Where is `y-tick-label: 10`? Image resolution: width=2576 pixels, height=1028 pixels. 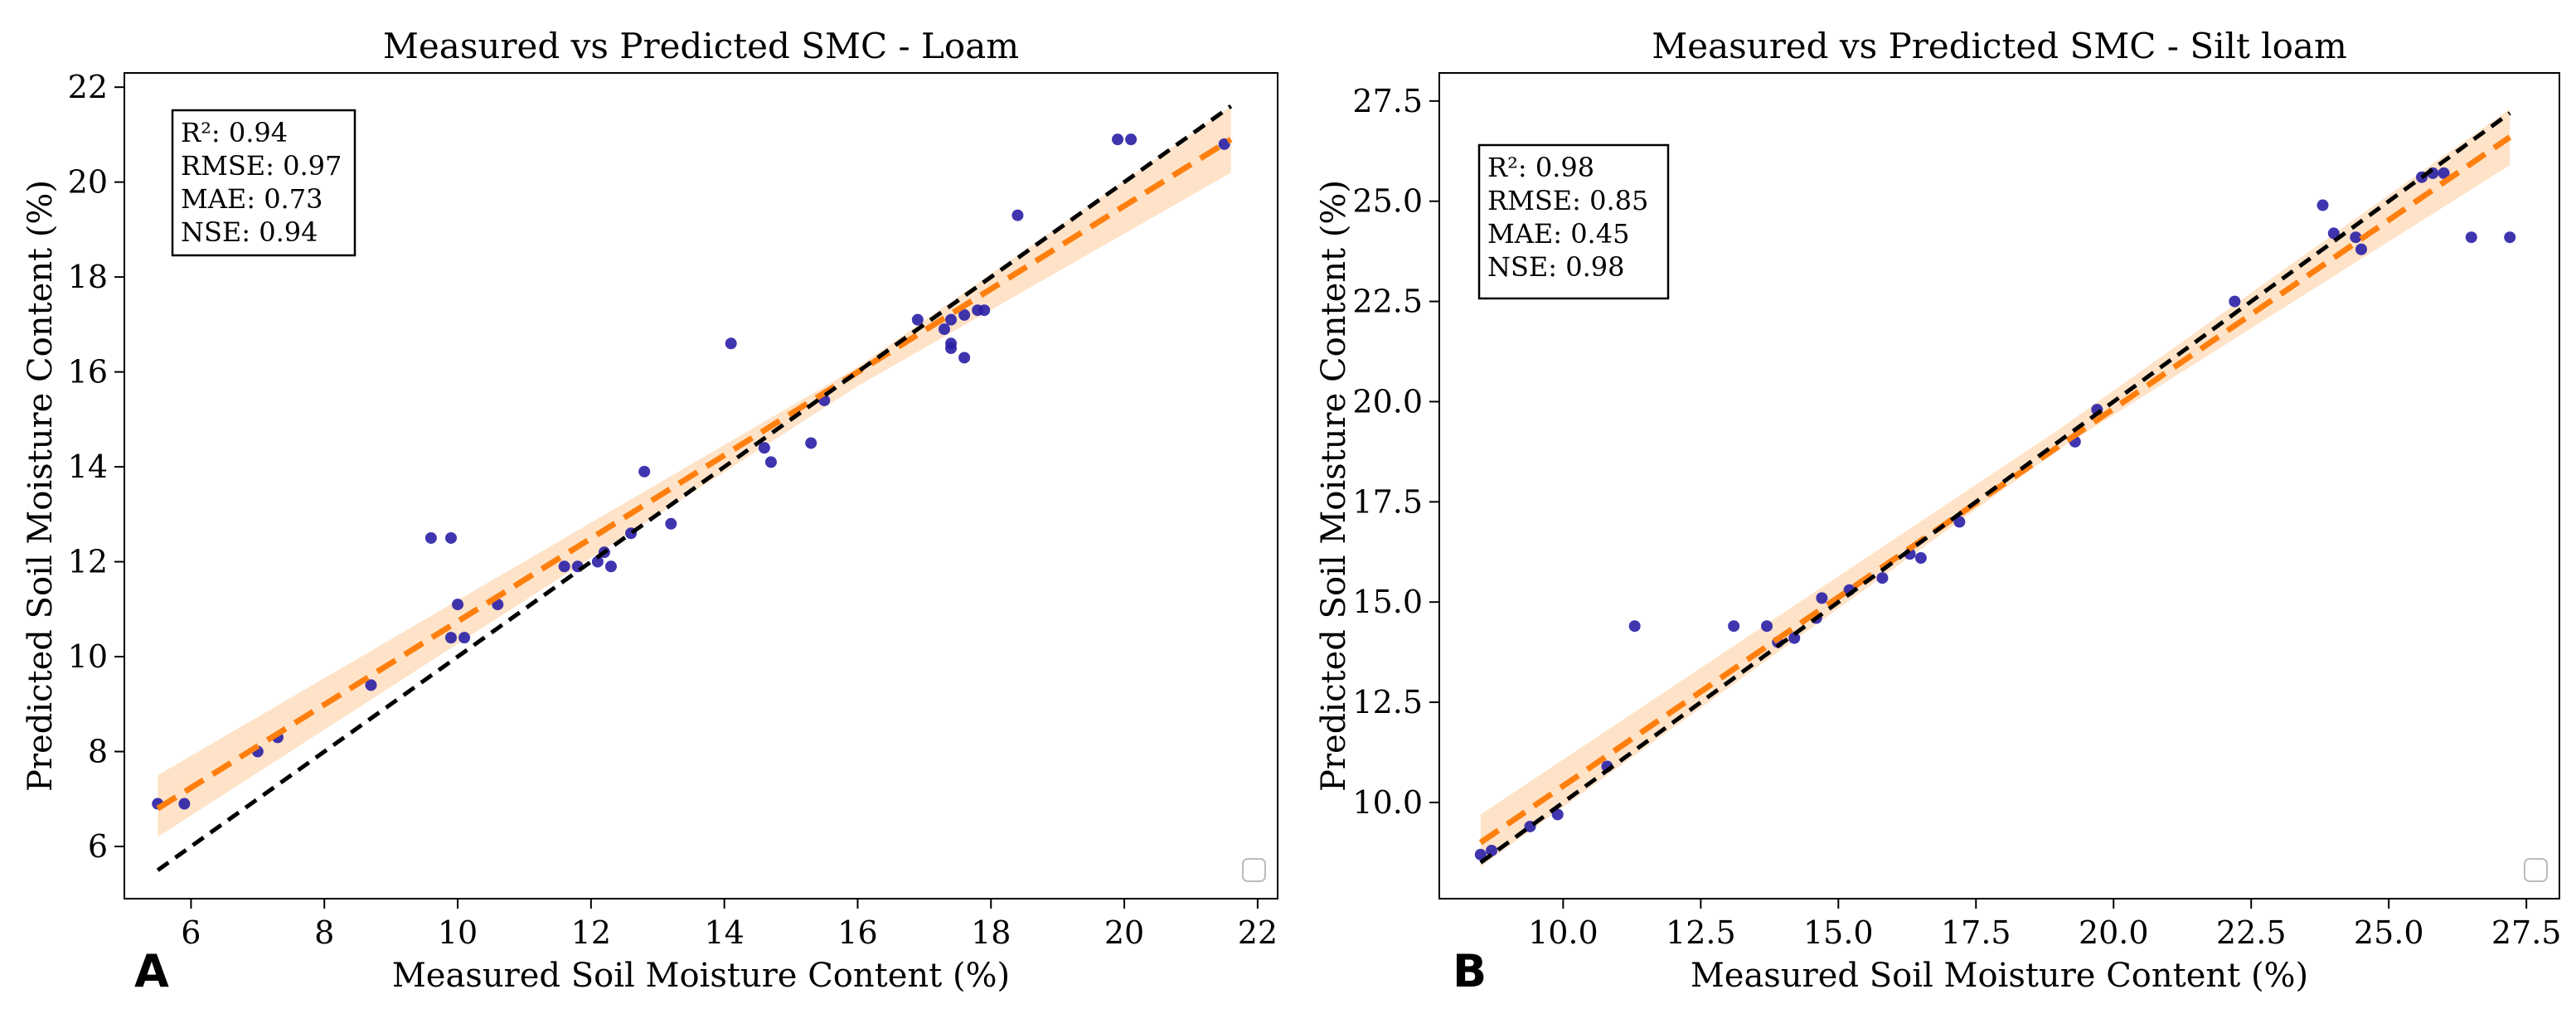
y-tick-label: 10 is located at coordinates (88, 656).